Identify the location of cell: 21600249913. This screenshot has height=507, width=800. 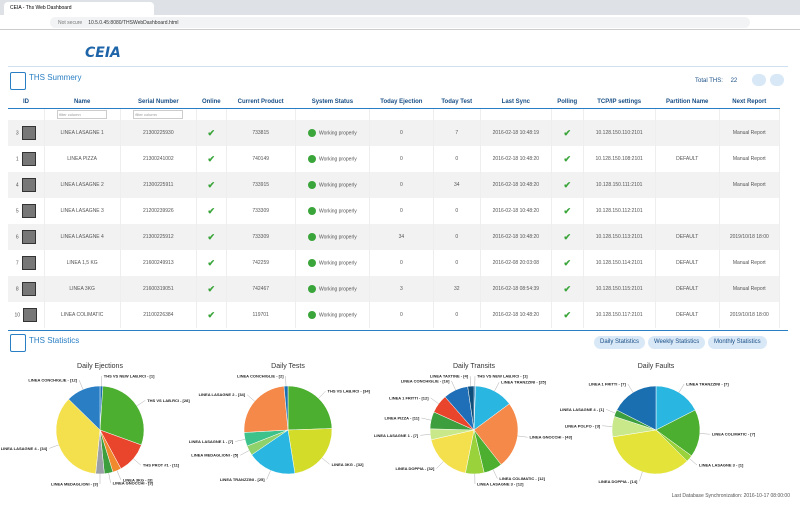
(158, 263).